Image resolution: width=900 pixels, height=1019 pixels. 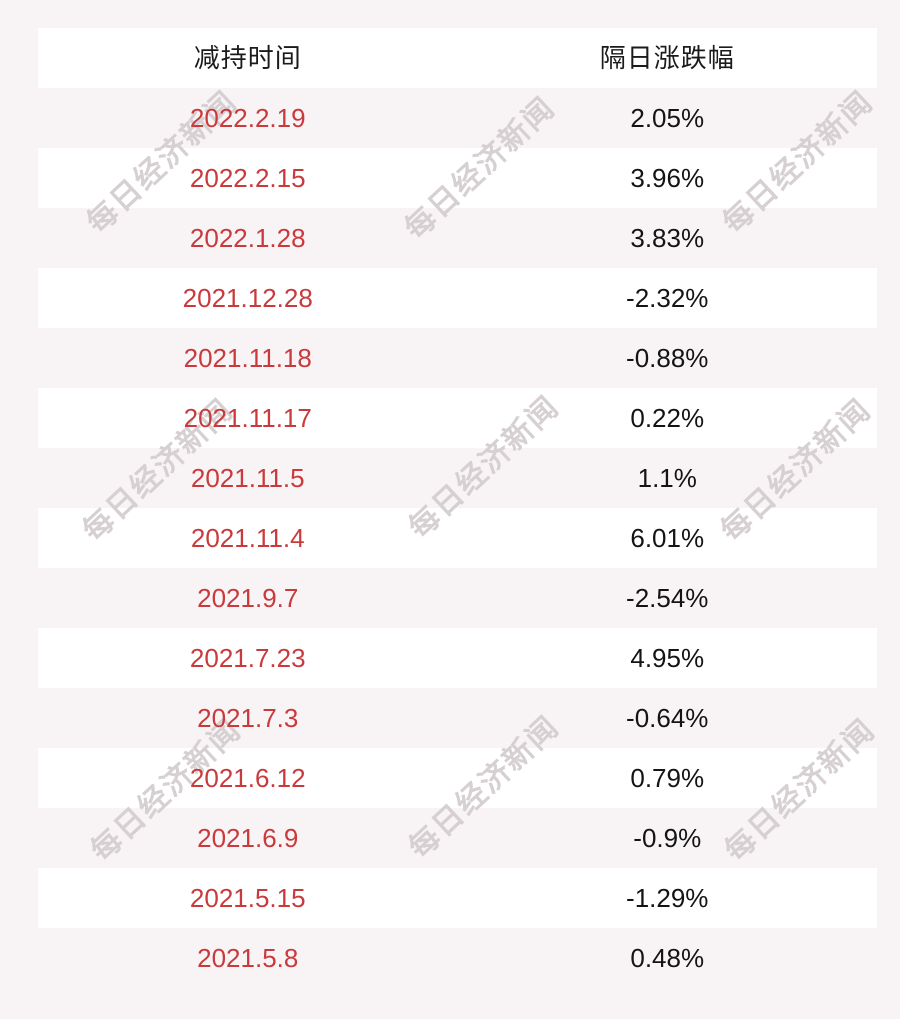 I want to click on table-row: 2021.5.15 -1.29%, so click(x=457, y=898).